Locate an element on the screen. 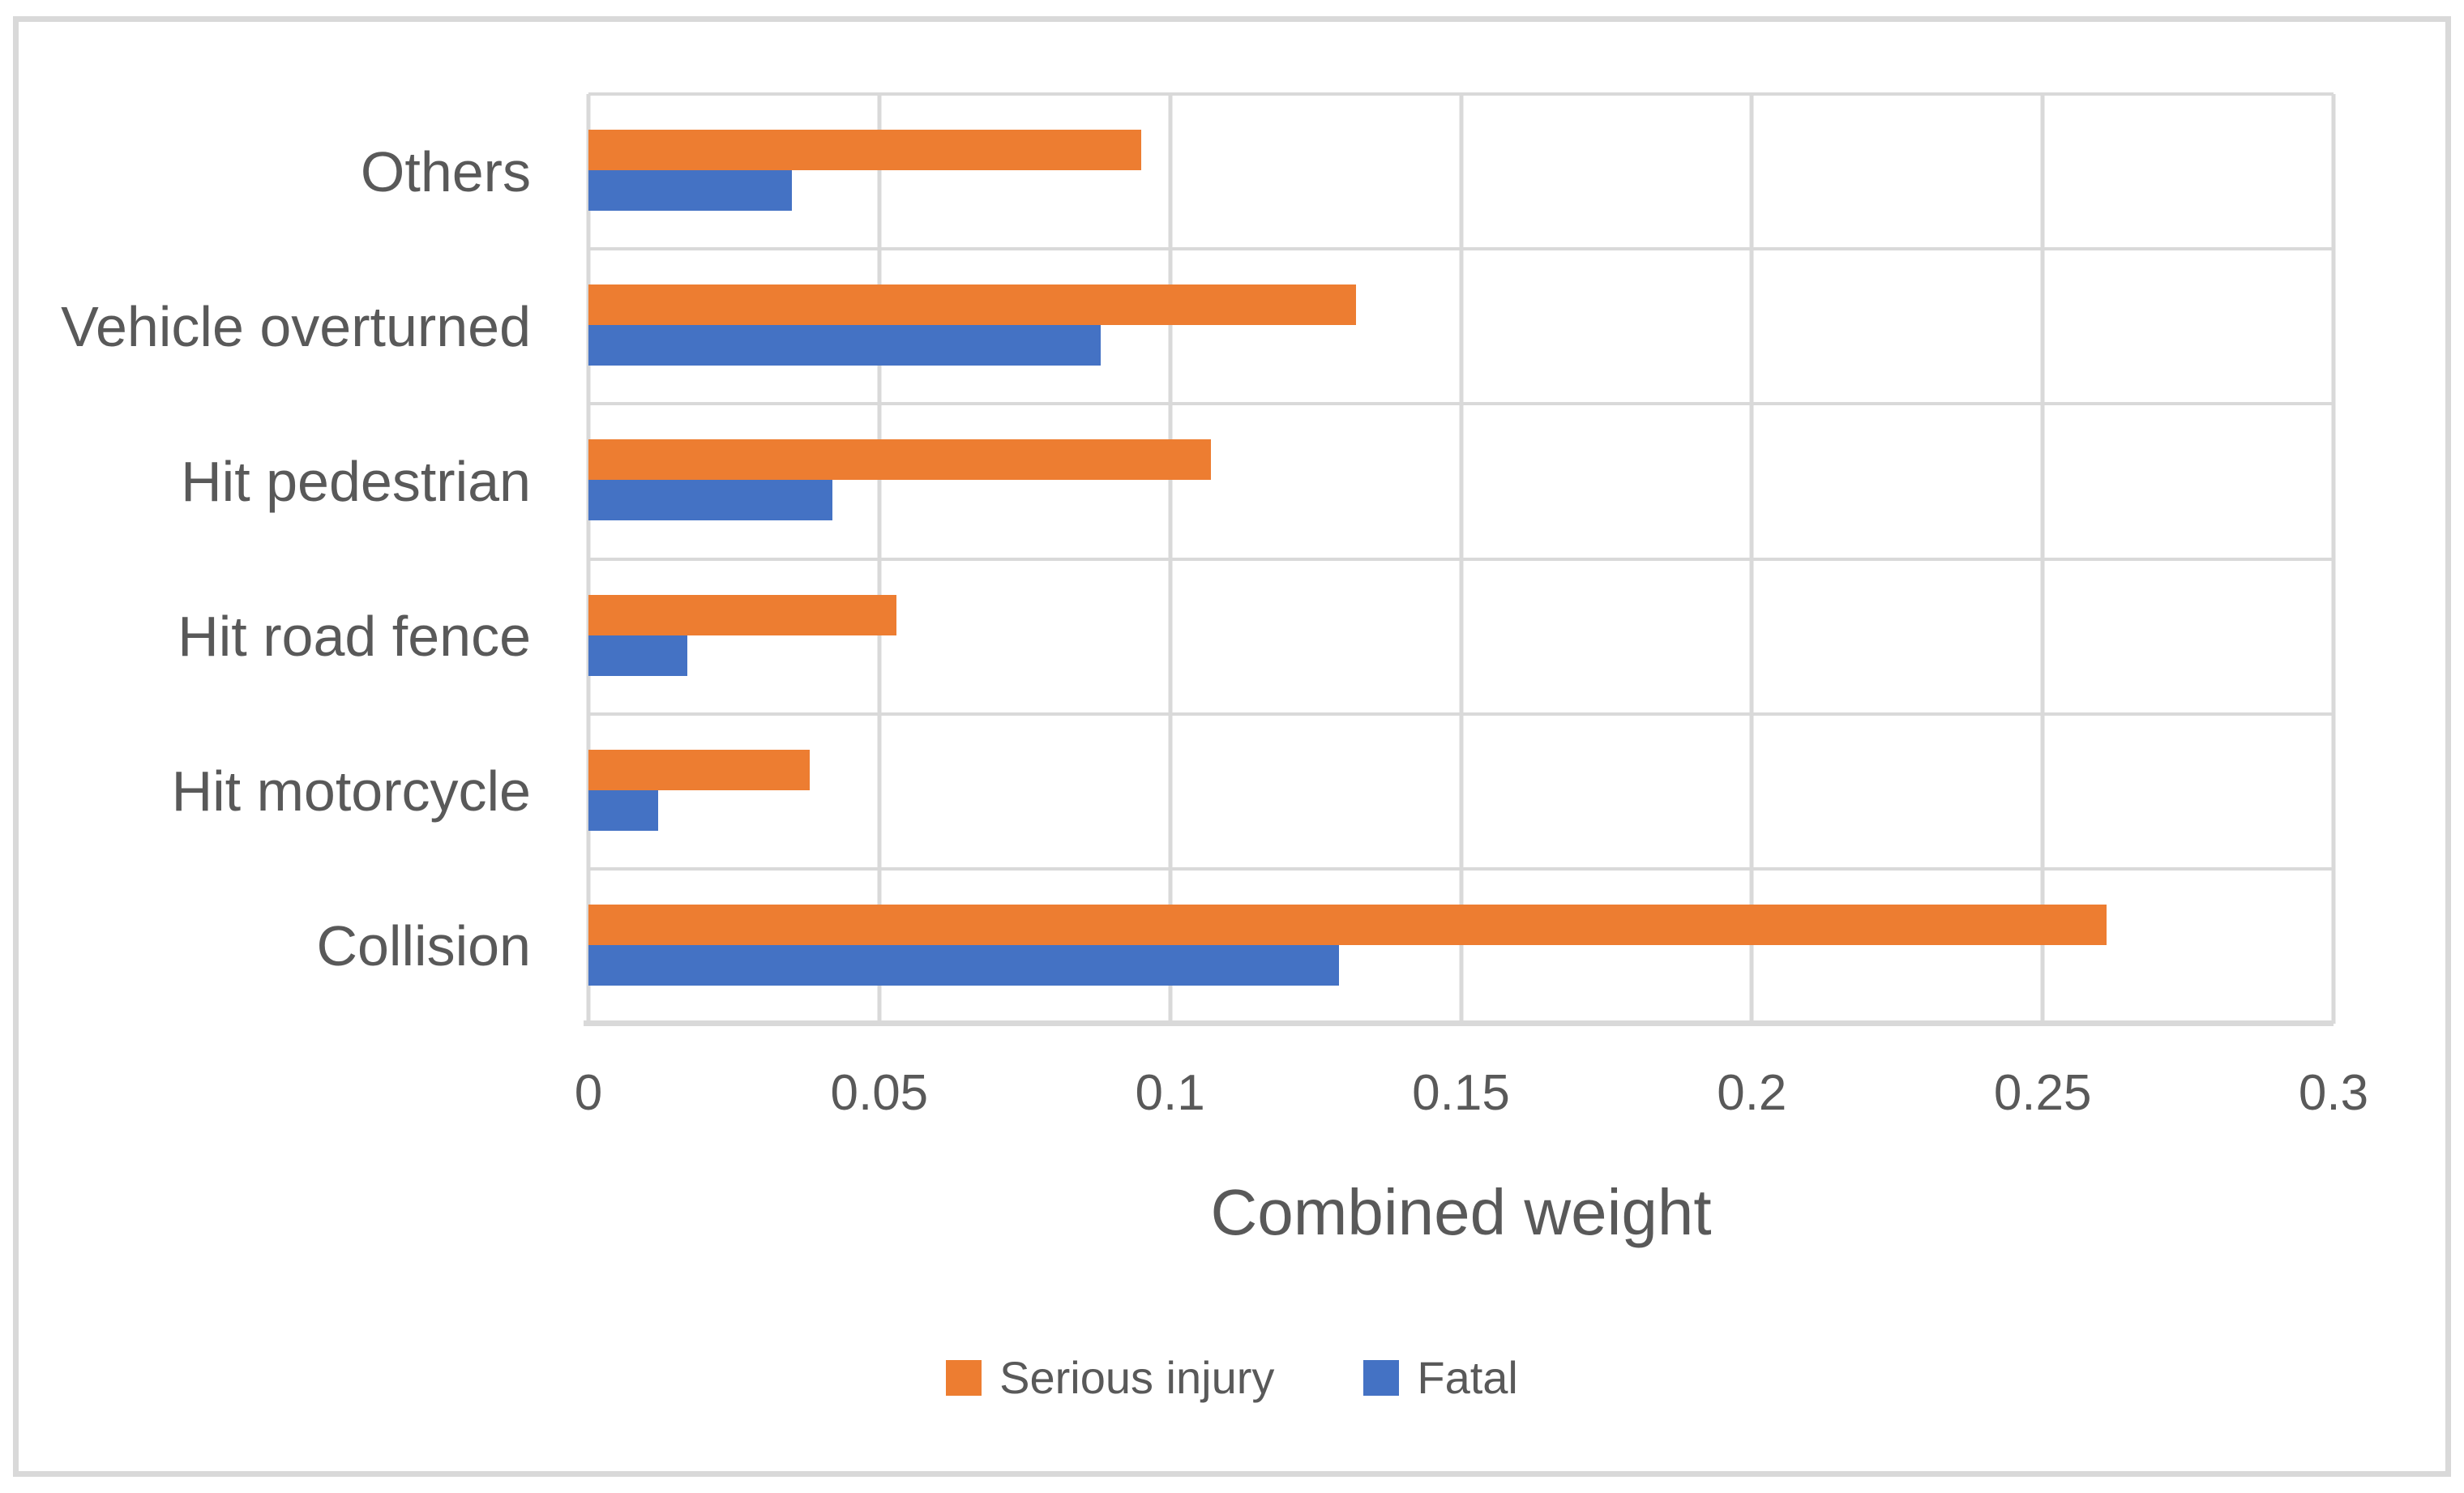 This screenshot has height=1493, width=2464. category-label: Vehicle overturned is located at coordinates (296, 326).